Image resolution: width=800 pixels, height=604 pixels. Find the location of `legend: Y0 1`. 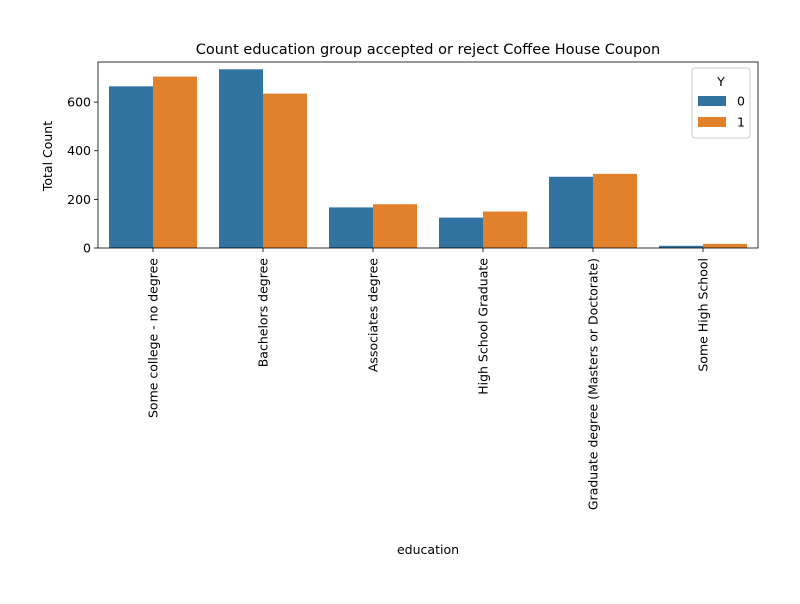

legend: Y0 1 is located at coordinates (721, 103).